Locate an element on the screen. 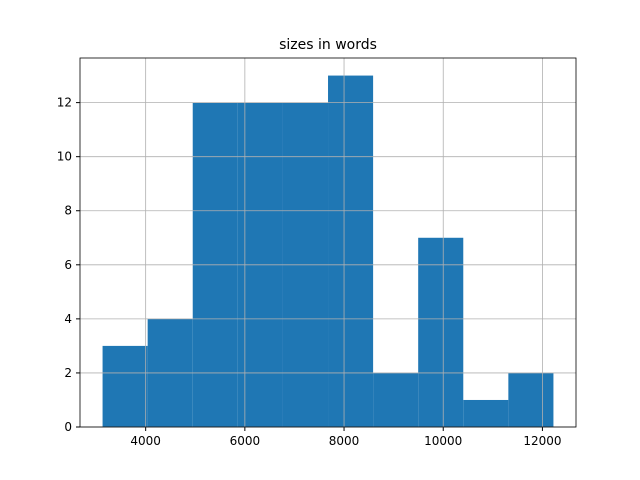 This screenshot has width=640, height=480. y-tick-label: 6 is located at coordinates (68, 265).